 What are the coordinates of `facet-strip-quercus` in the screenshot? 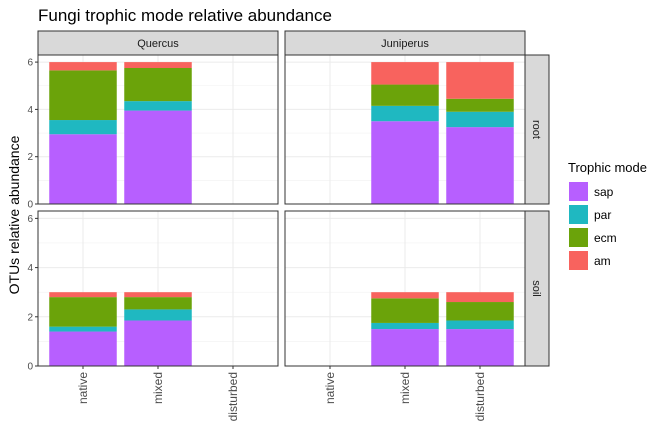 It's located at (158, 43).